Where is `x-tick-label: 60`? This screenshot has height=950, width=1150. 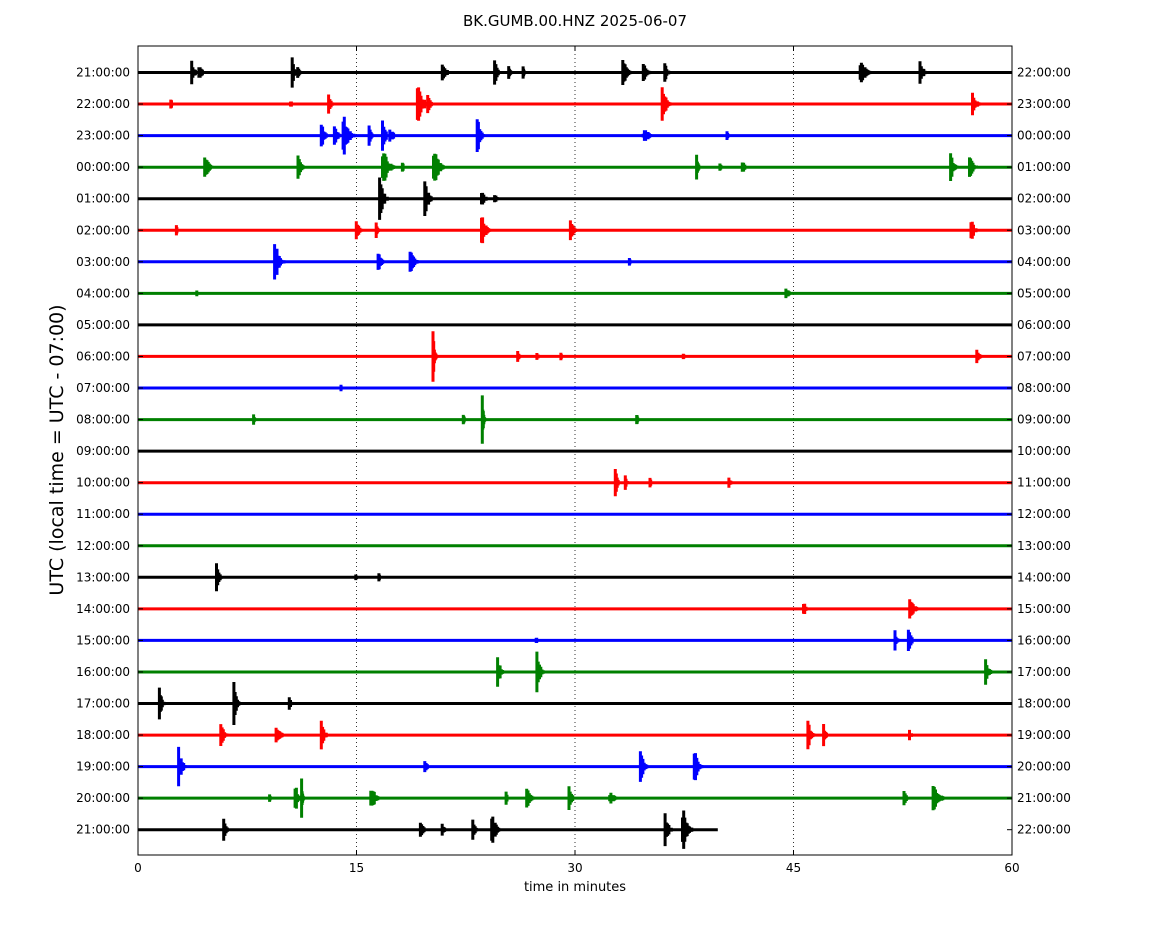
x-tick-label: 60 is located at coordinates (1011, 868).